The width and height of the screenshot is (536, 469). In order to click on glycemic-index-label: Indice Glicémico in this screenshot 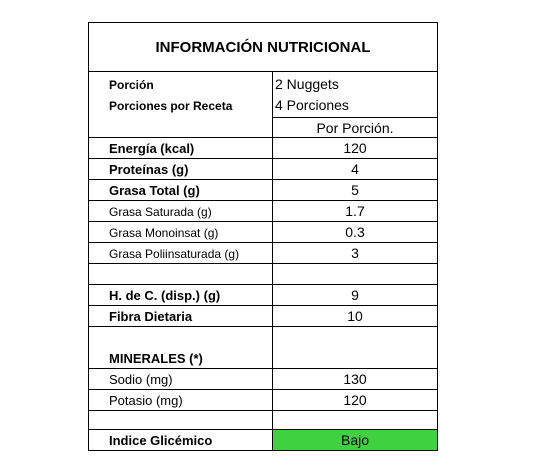, I will do `click(161, 440)`.